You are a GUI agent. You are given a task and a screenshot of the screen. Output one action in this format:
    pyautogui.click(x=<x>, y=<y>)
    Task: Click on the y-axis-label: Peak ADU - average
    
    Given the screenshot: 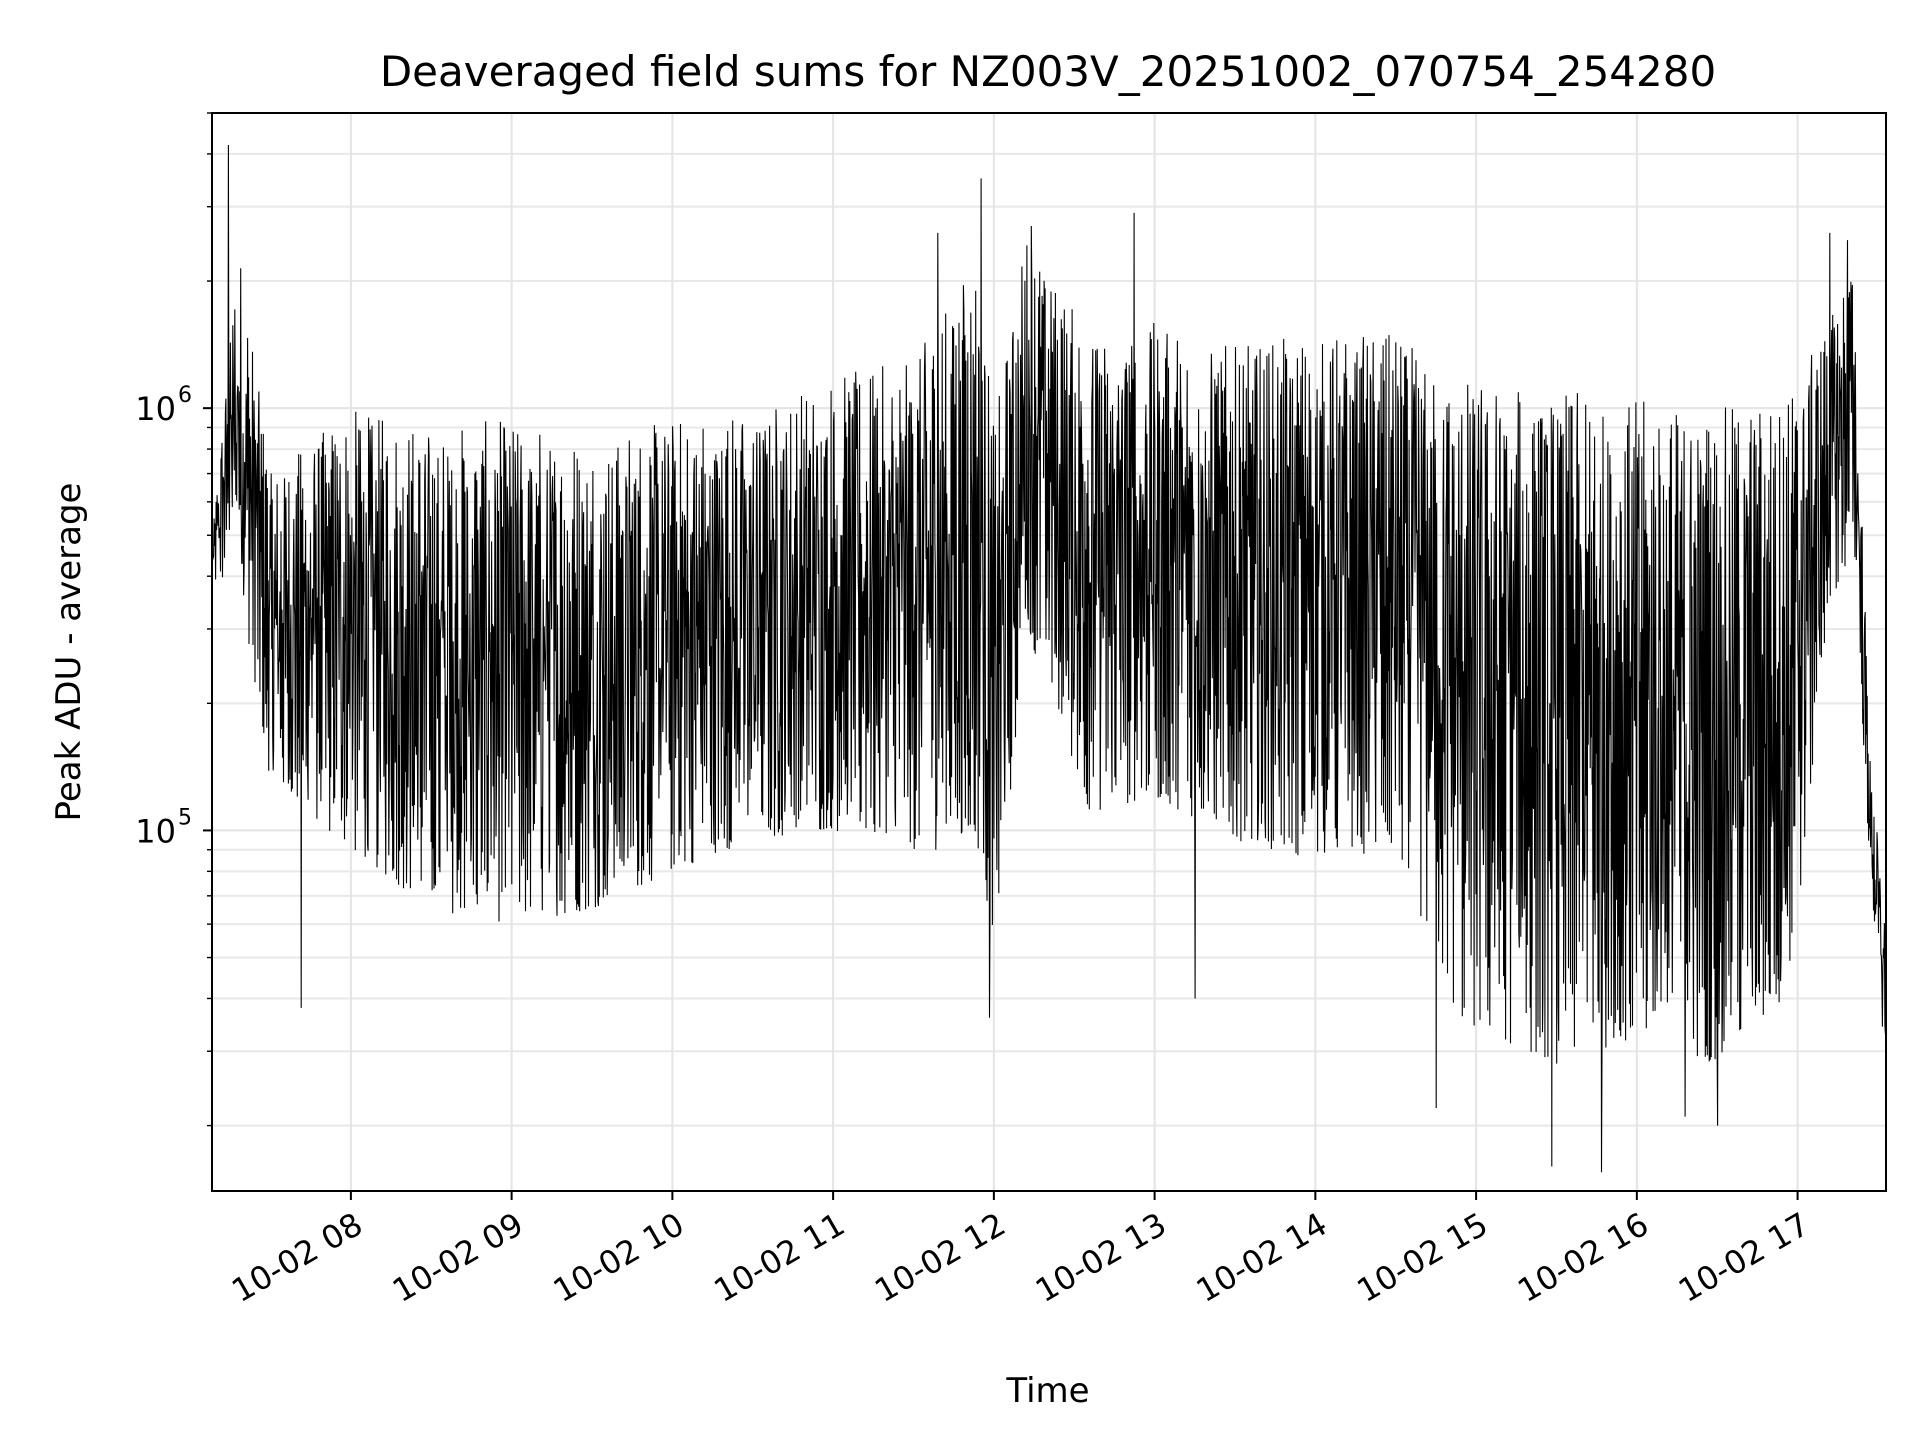 What is the action you would take?
    pyautogui.click(x=69, y=652)
    